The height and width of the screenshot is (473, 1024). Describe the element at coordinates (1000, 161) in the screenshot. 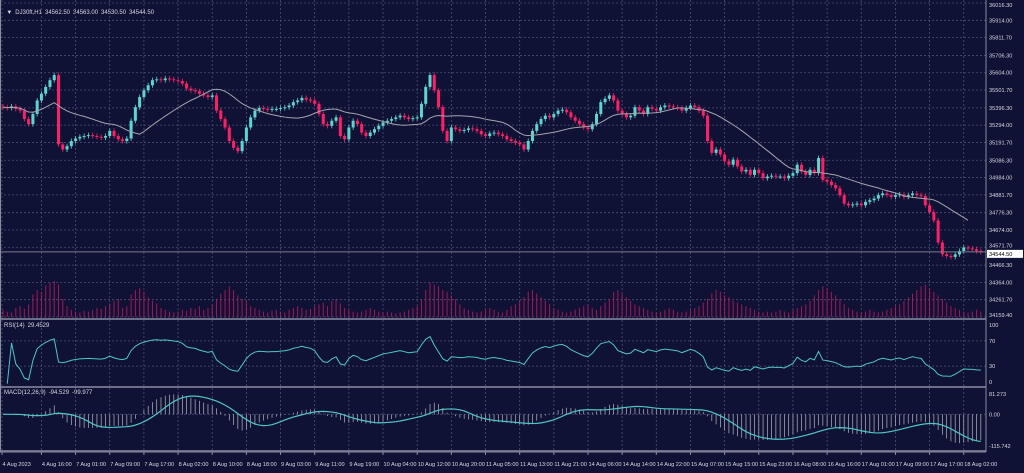

I see `price-tick-label: 35086.30` at that location.